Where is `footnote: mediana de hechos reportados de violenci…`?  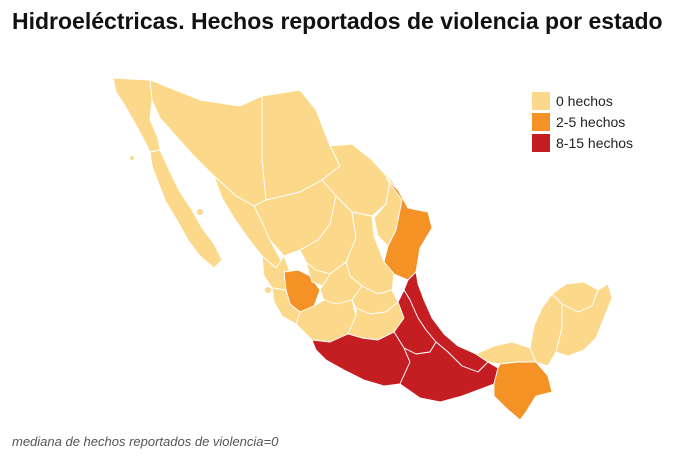 footnote: mediana de hechos reportados de violenci… is located at coordinates (145, 441).